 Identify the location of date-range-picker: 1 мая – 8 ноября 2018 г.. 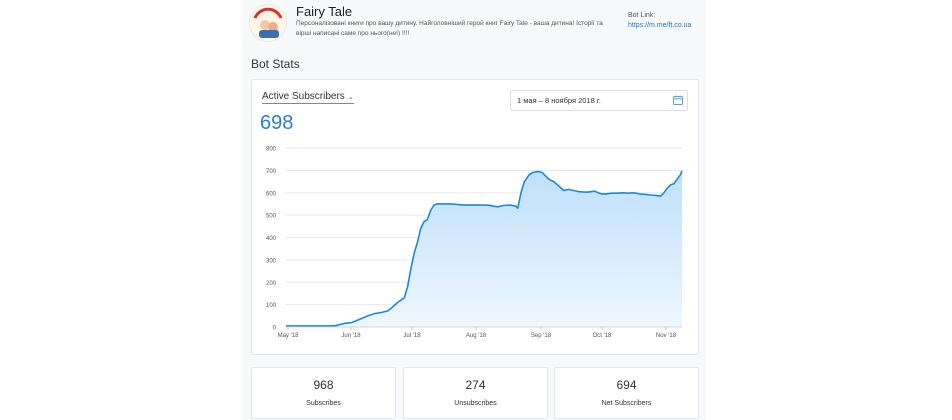
(599, 100).